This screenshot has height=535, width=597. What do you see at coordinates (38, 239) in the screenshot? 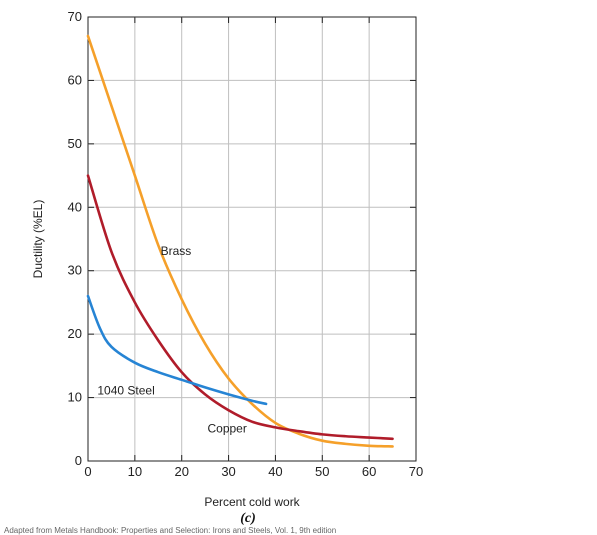
I see `y-axis-label: Ductility (%EL)` at bounding box center [38, 239].